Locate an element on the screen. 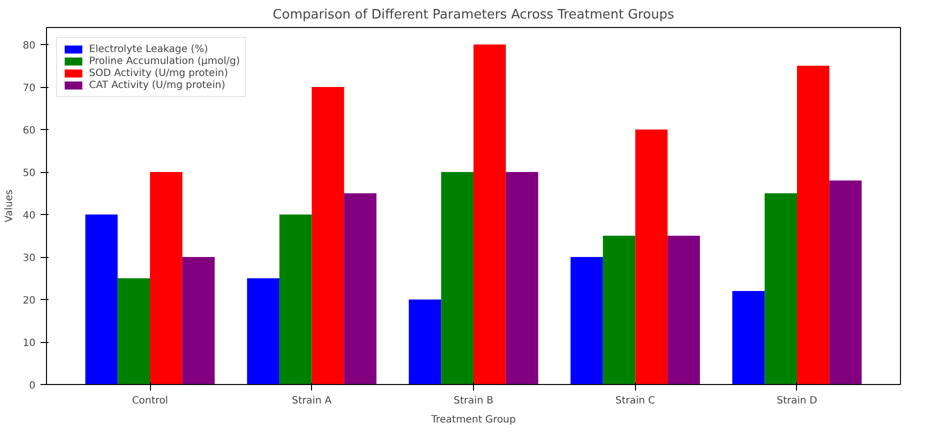 The width and height of the screenshot is (934, 432). y-tick-label: 50 is located at coordinates (29, 173).